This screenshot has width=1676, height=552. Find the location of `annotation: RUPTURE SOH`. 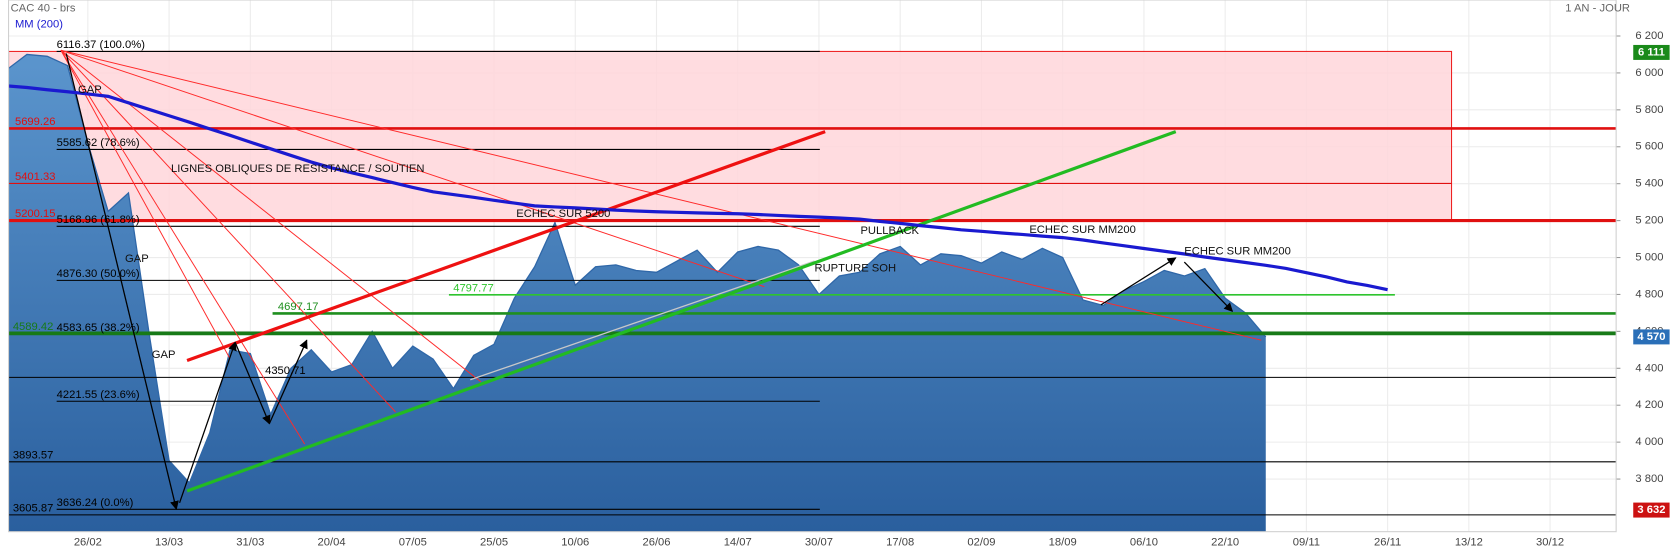

annotation: RUPTURE SOH is located at coordinates (855, 268).